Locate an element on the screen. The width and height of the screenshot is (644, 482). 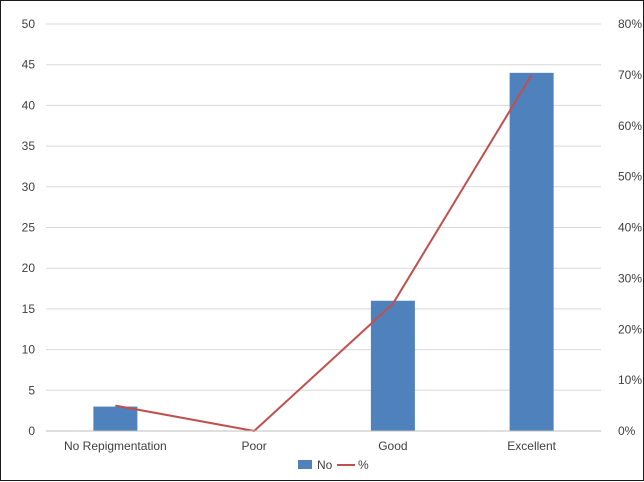
y2-tick-label: 70% is located at coordinates (630, 75).